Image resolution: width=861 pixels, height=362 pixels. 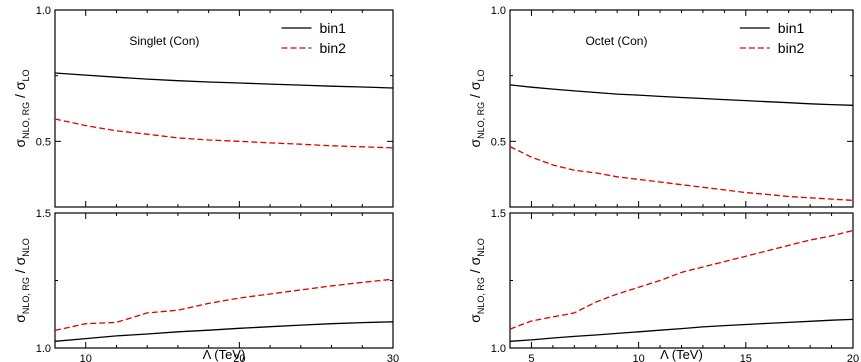 I want to click on y-axis-label-0: σNLO, RG / σLO, so click(x=21, y=109).